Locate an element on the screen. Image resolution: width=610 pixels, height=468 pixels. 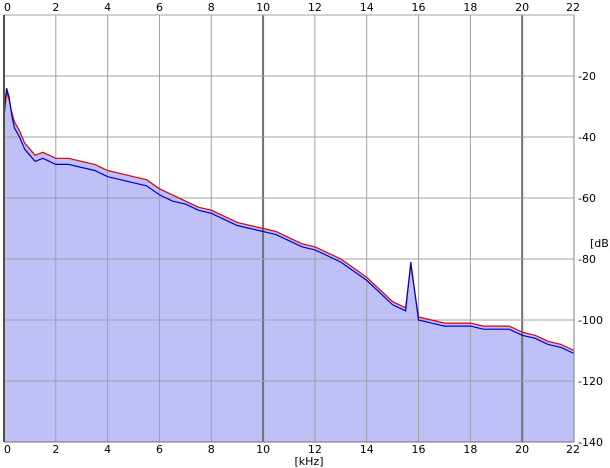
y-tick-label: -120 is located at coordinates (590, 381).